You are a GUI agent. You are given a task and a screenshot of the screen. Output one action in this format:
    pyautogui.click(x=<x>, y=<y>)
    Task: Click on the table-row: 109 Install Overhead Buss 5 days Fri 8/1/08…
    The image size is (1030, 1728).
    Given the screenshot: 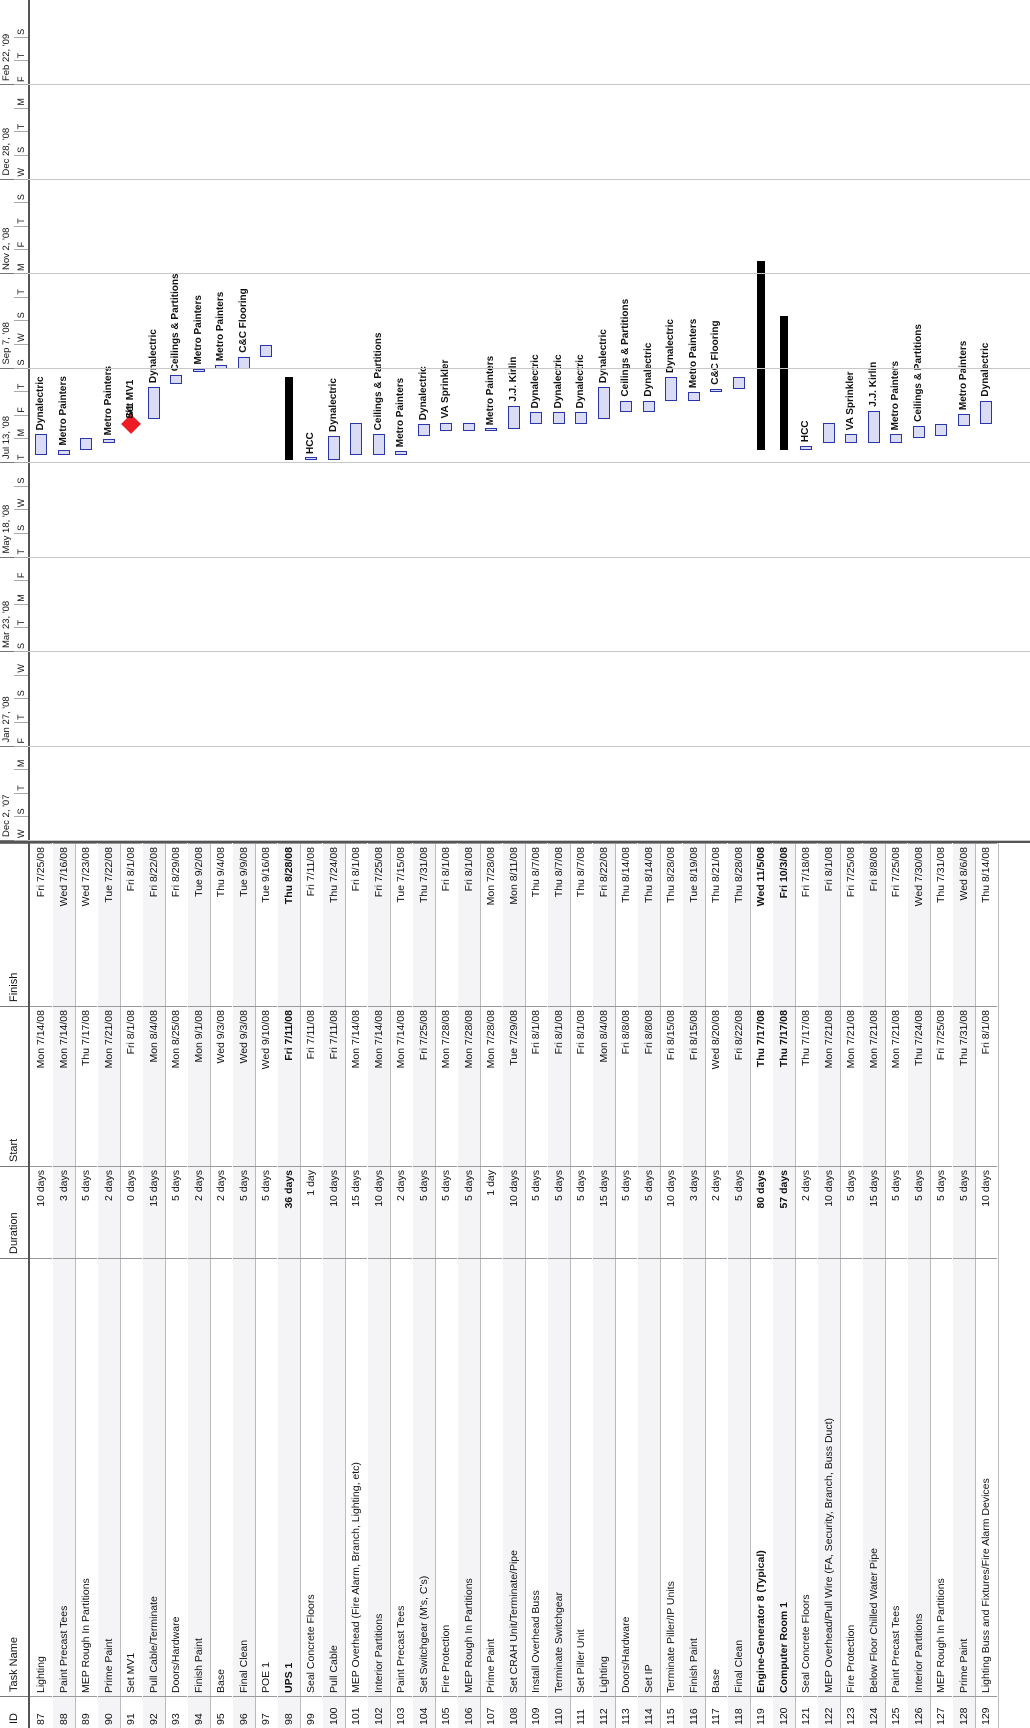 What is the action you would take?
    pyautogui.click(x=537, y=1285)
    